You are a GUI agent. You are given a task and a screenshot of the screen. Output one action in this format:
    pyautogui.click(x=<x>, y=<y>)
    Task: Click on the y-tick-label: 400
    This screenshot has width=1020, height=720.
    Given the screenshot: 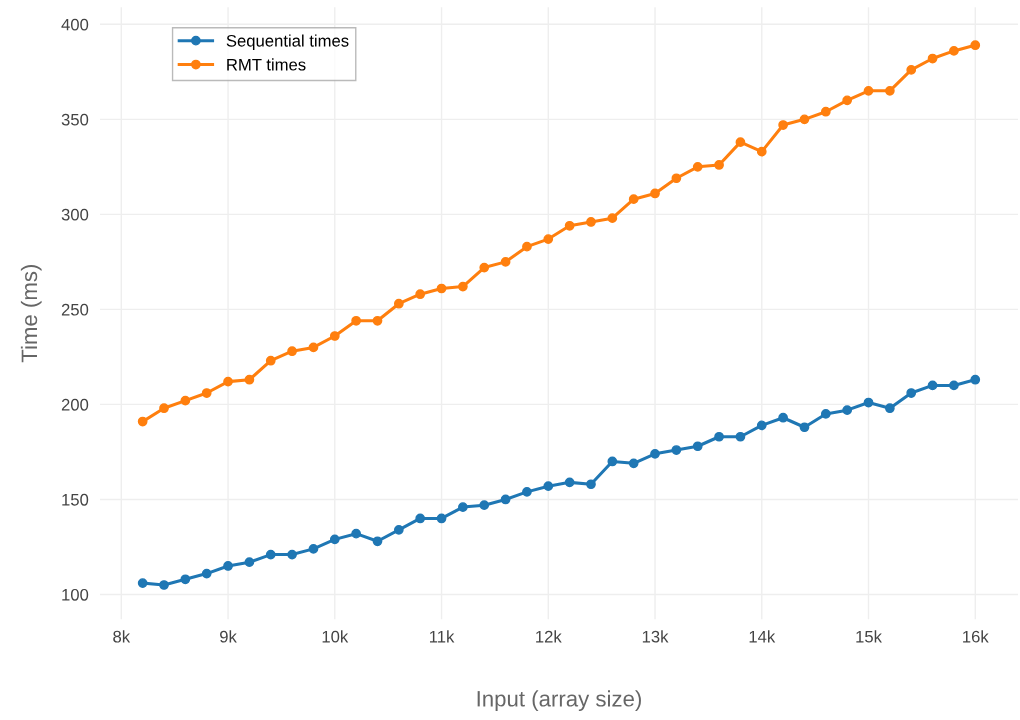 What is the action you would take?
    pyautogui.click(x=75, y=24)
    